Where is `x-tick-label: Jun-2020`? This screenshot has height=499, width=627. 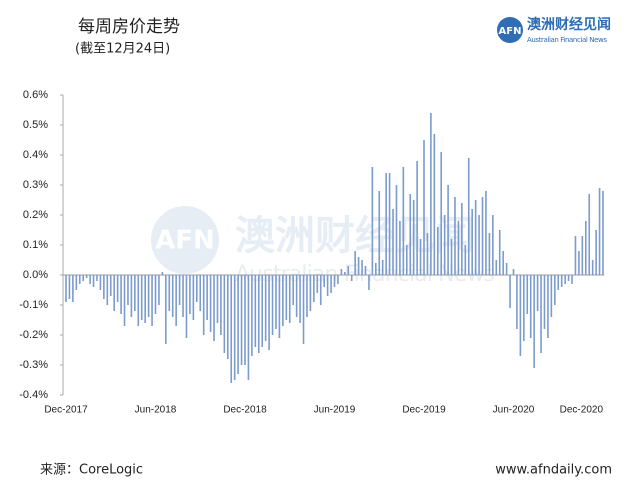 x-tick-label: Jun-2020 is located at coordinates (514, 410).